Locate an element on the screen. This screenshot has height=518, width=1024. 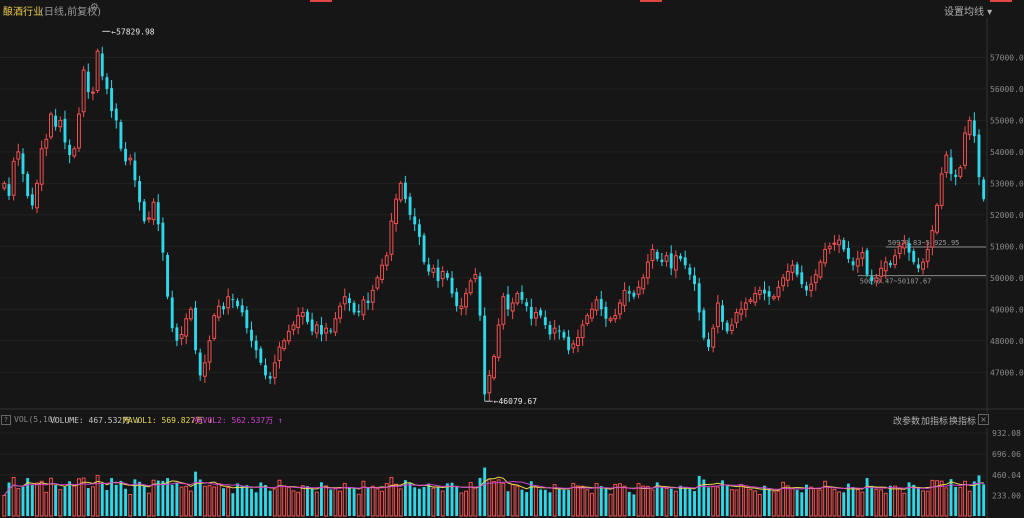
gear-icon: ⚙ is located at coordinates (94, 7).